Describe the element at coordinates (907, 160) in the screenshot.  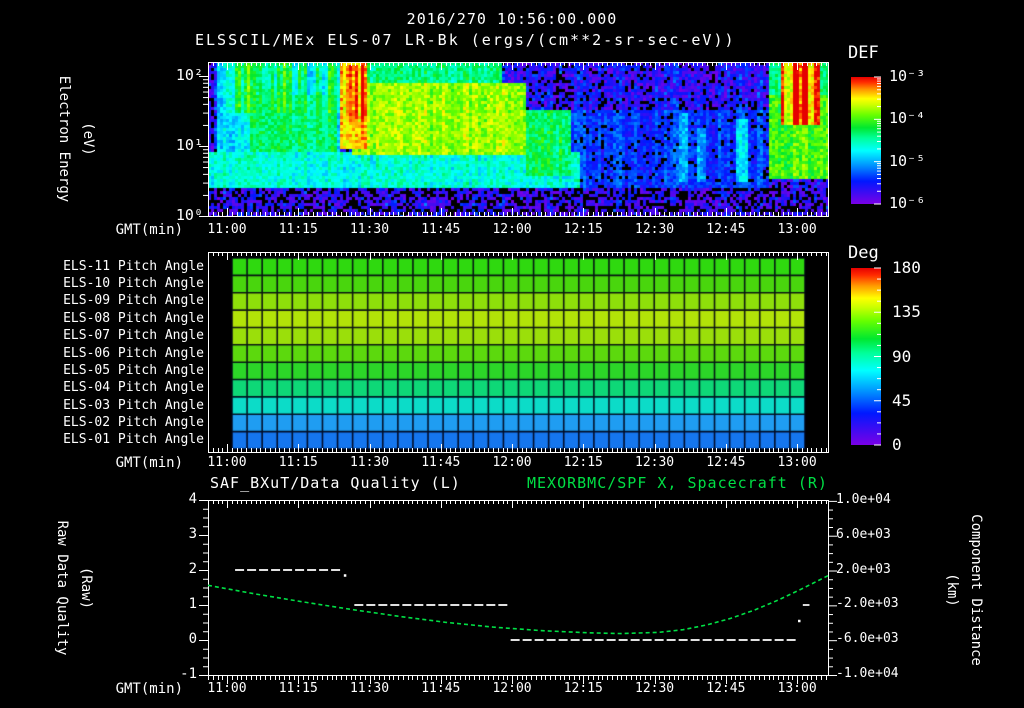
I see `def-tick-label: 10⁻⁵` at that location.